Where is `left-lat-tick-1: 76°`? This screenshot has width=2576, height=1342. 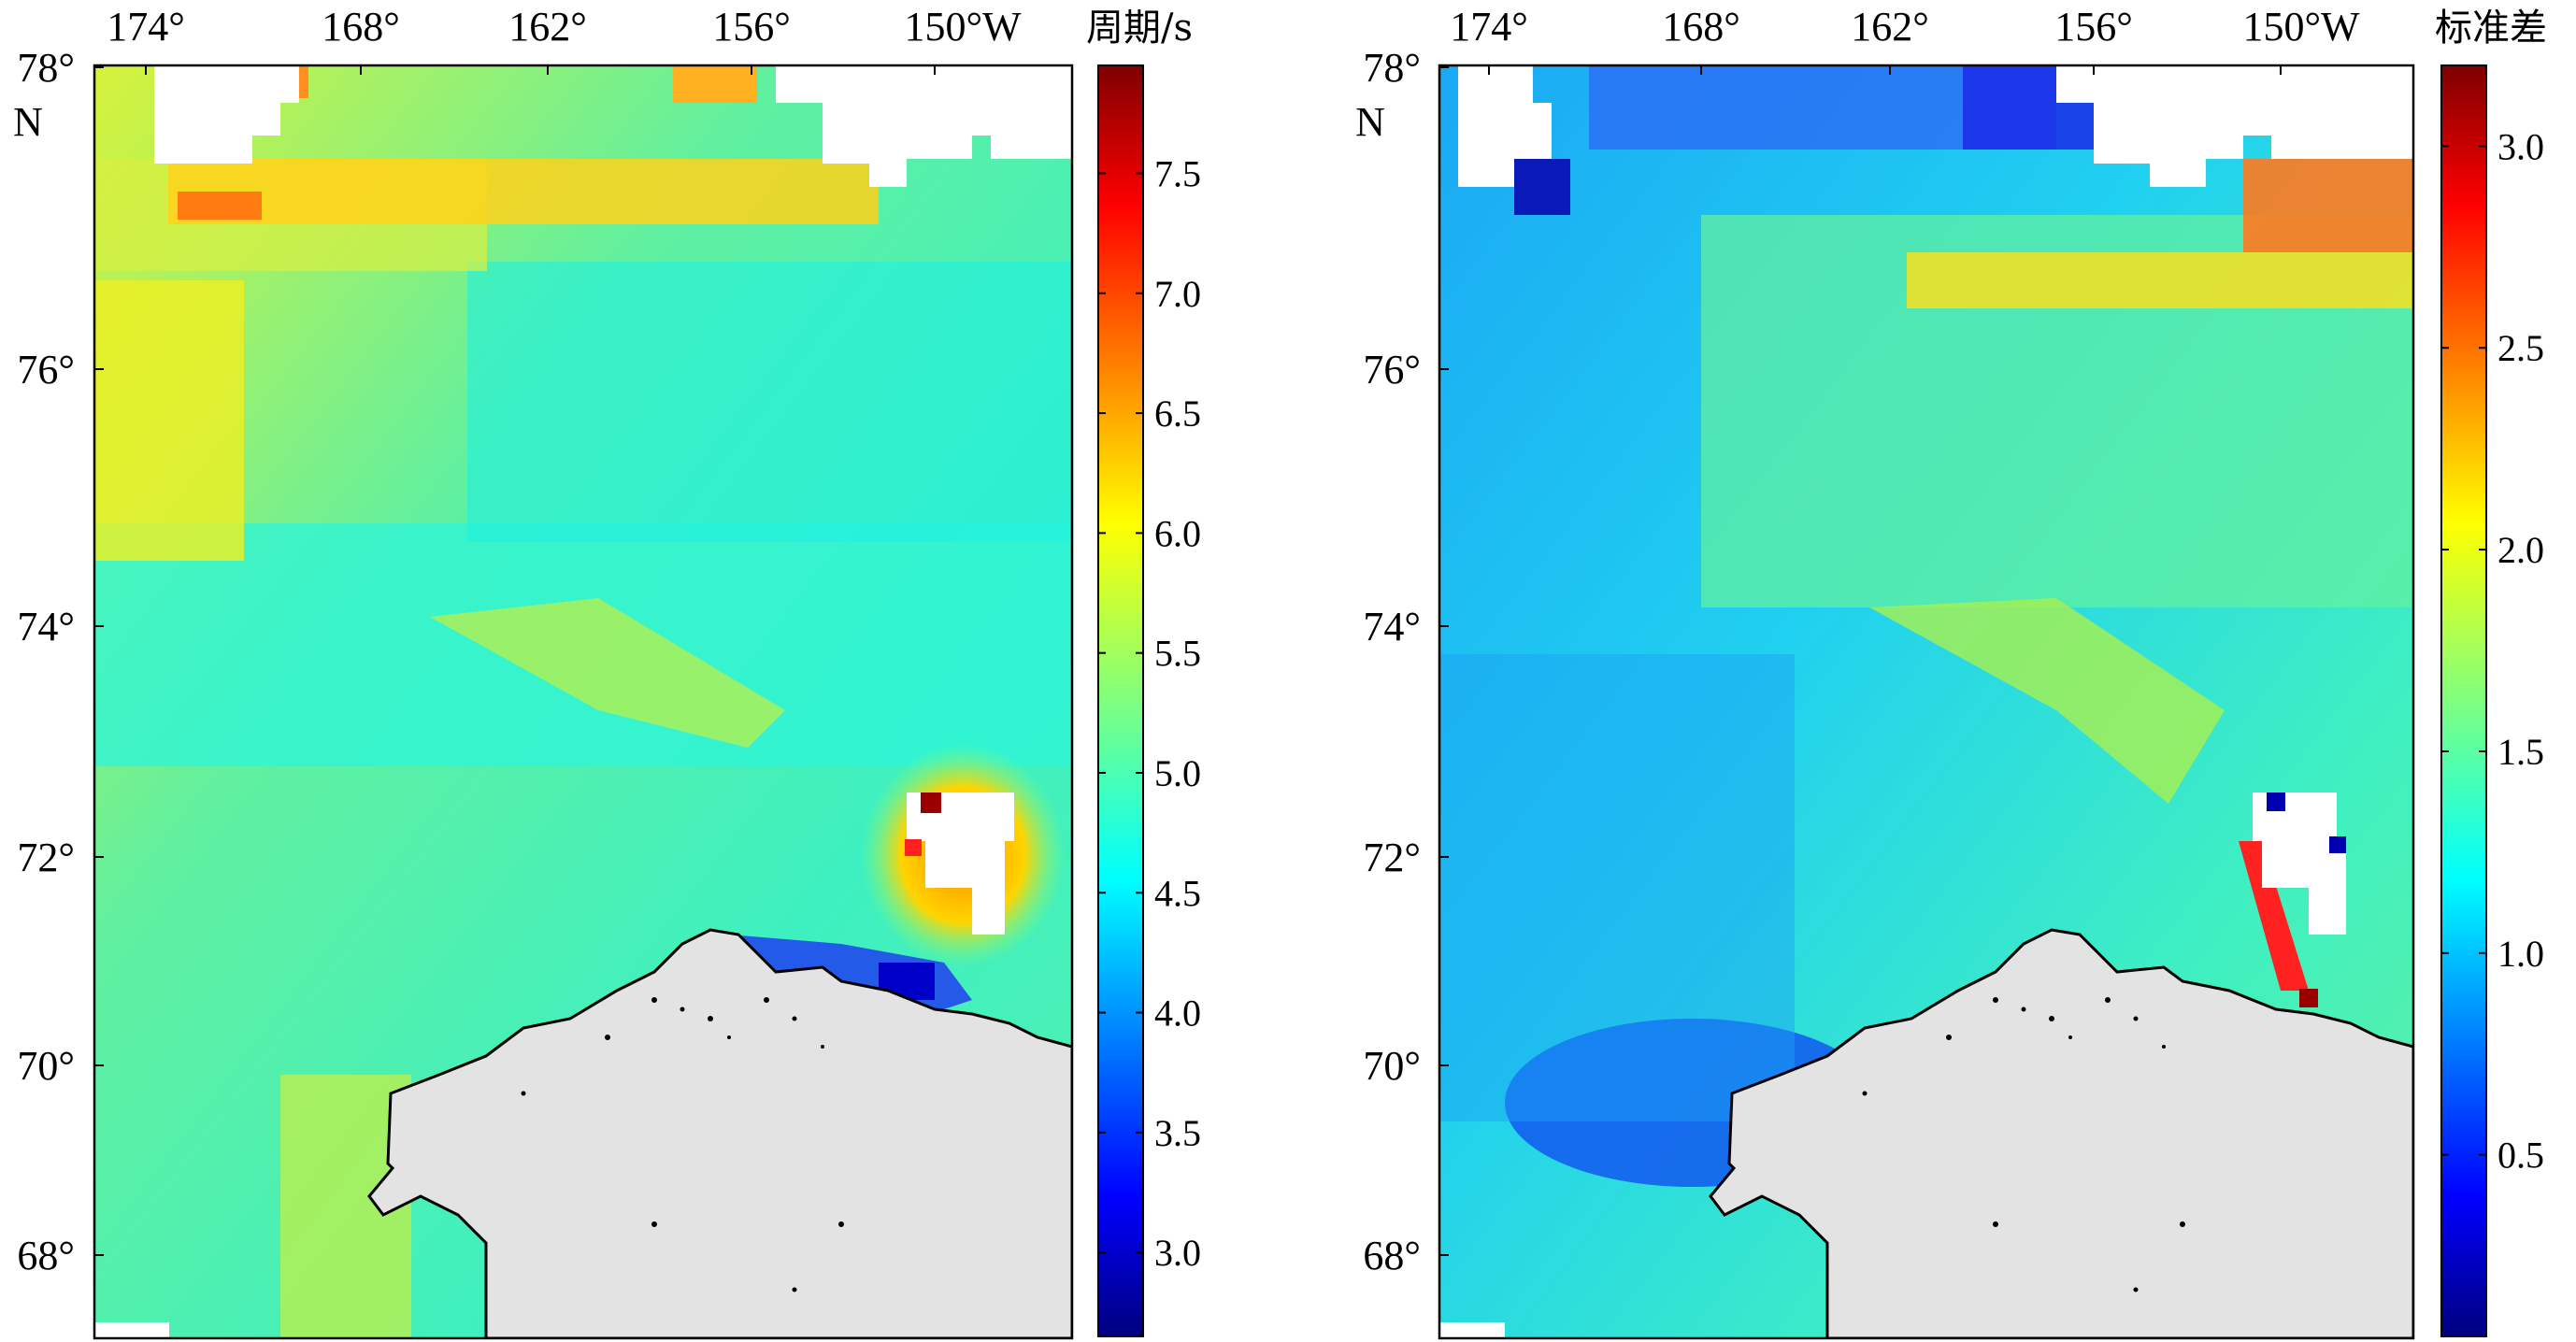
left-lat-tick-1: 76° is located at coordinates (46, 370).